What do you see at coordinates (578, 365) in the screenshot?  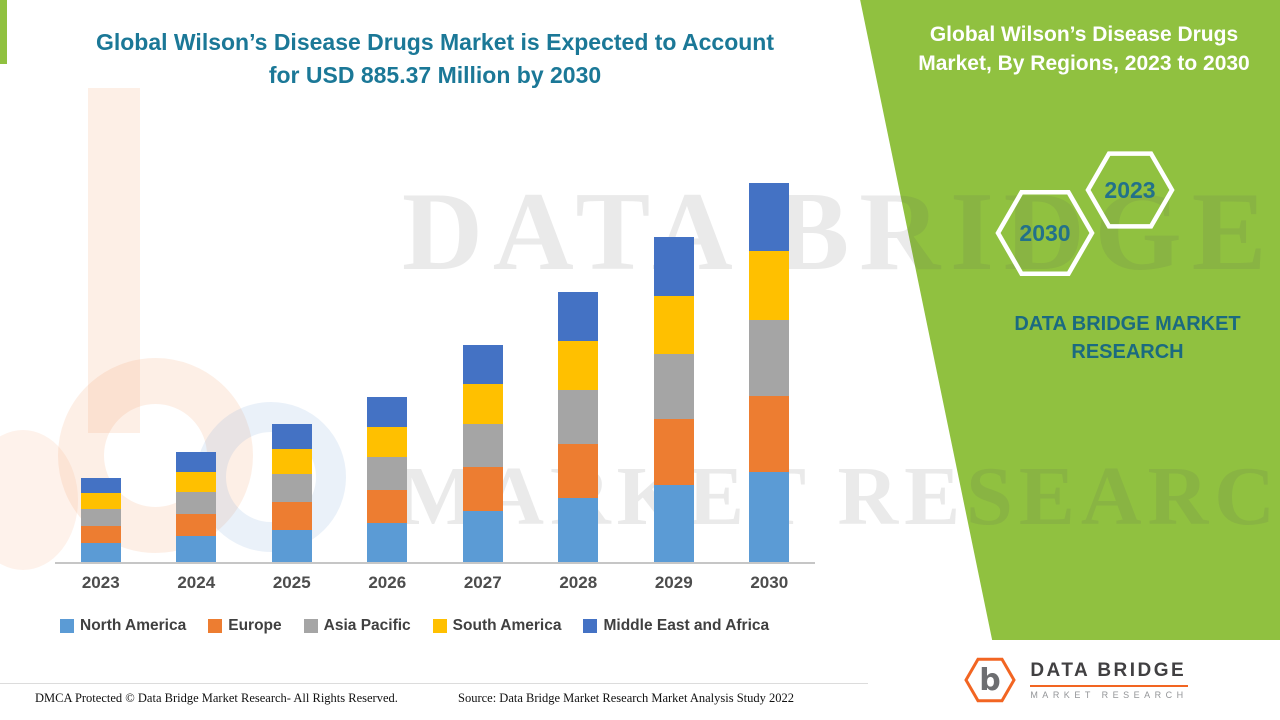 I see `bar-segment-south-america-2028` at bounding box center [578, 365].